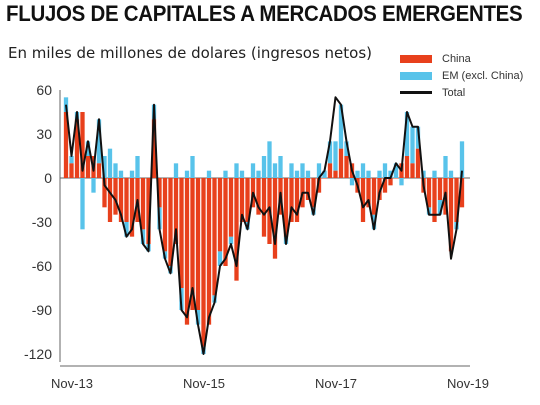 This screenshot has width=540, height=405. I want to click on legend-item-china: China, so click(461, 58).